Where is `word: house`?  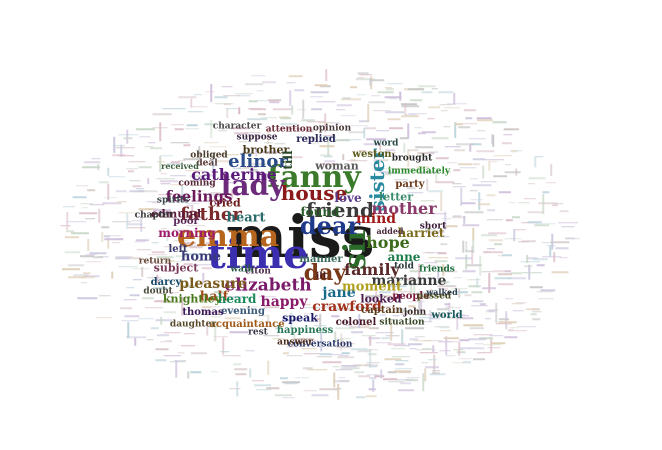 word: house is located at coordinates (314, 193).